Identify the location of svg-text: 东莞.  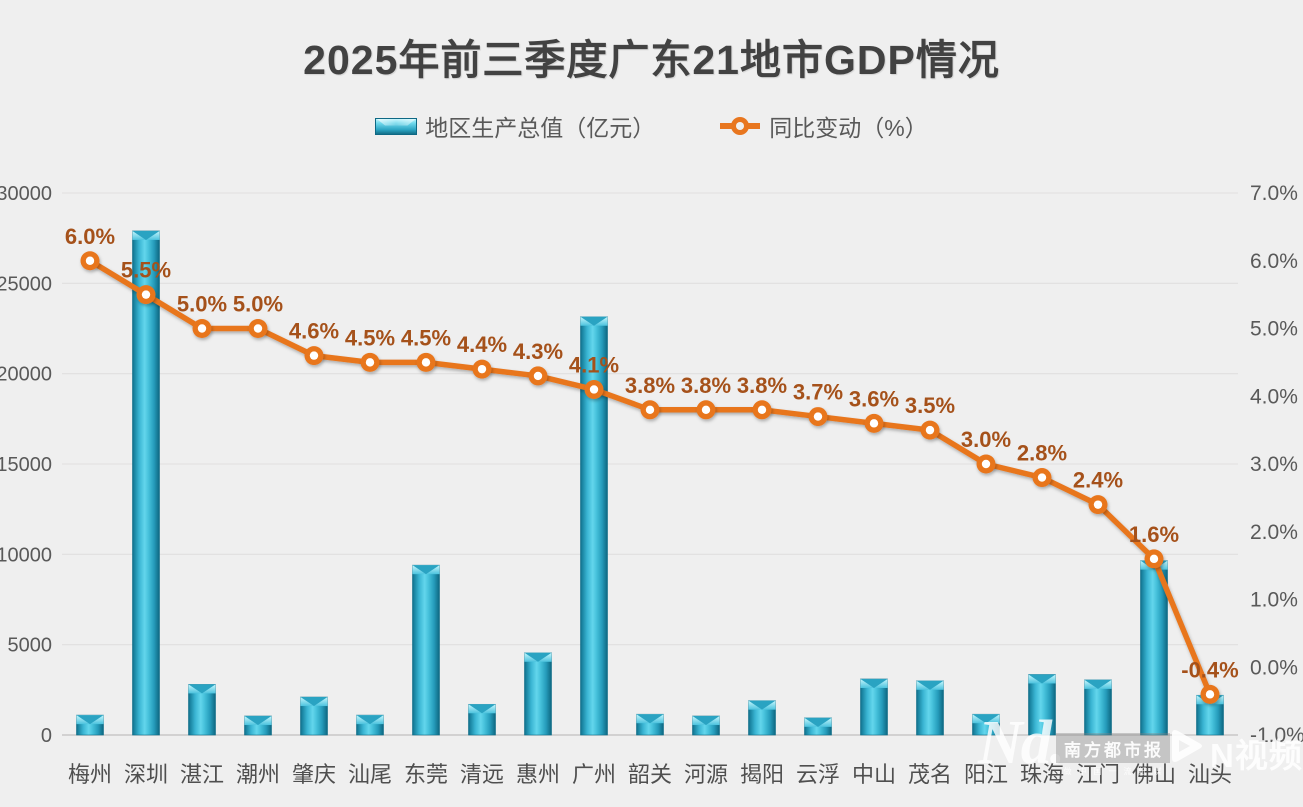
(426, 774).